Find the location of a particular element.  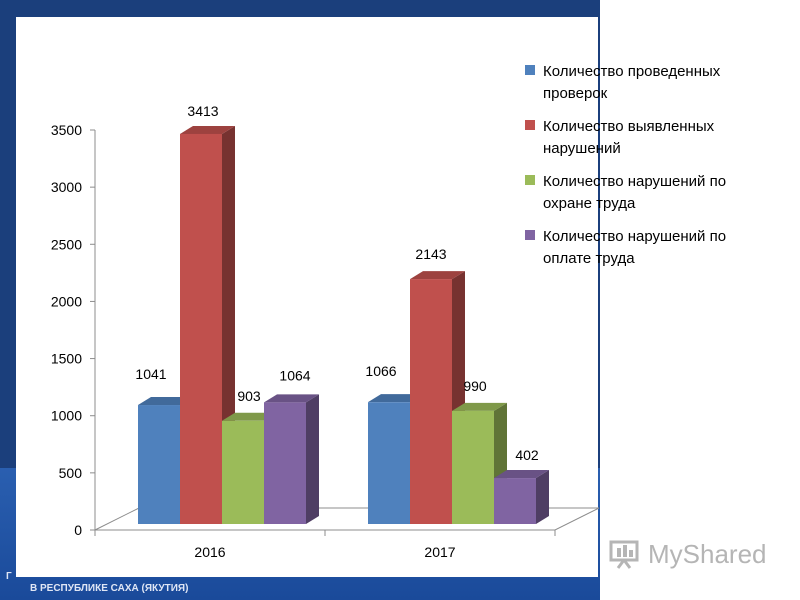

legend-label: Количество нарушений по оплате труда is located at coordinates (634, 247).